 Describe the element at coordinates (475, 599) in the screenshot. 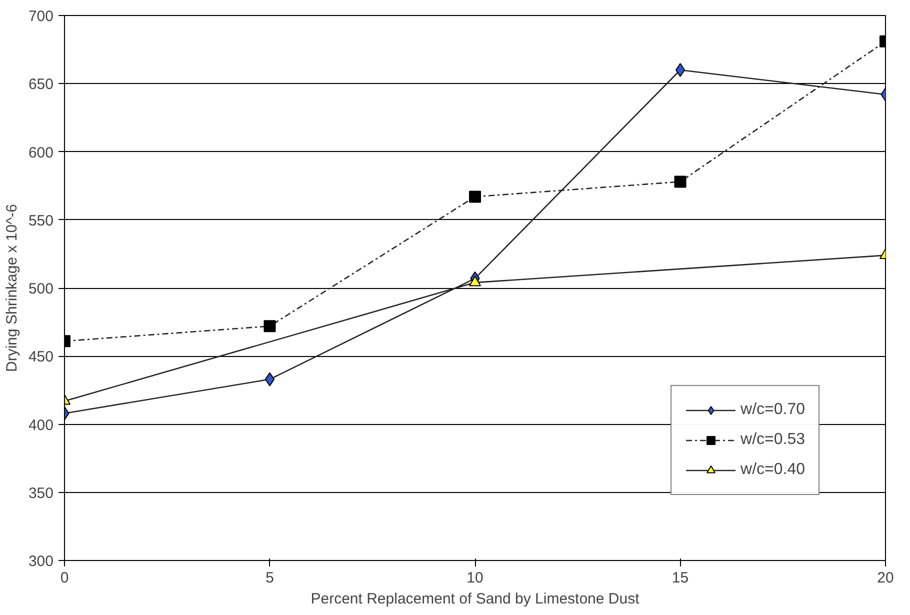

I see `x-axis-title: Percent Replacement of Sand by Limestone Dust` at that location.